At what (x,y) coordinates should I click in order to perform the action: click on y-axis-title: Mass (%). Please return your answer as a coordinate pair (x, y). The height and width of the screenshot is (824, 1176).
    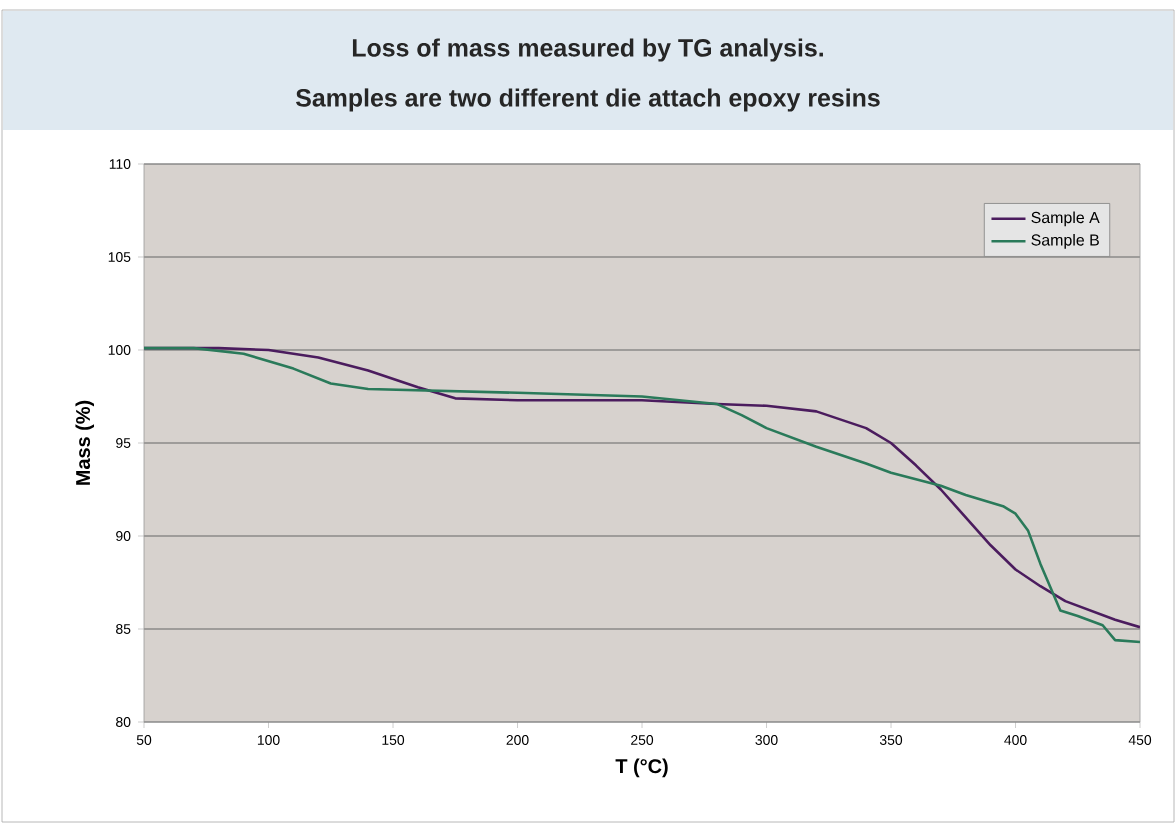
    Looking at the image, I should click on (85, 442).